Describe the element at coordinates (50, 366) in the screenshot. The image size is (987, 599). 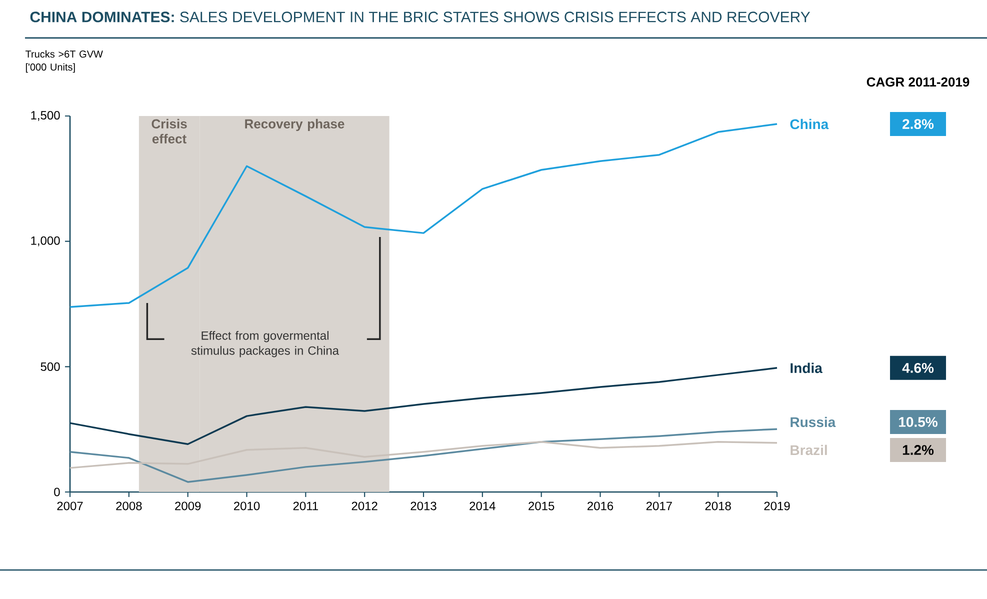
I see `y-tick-label: 500` at that location.